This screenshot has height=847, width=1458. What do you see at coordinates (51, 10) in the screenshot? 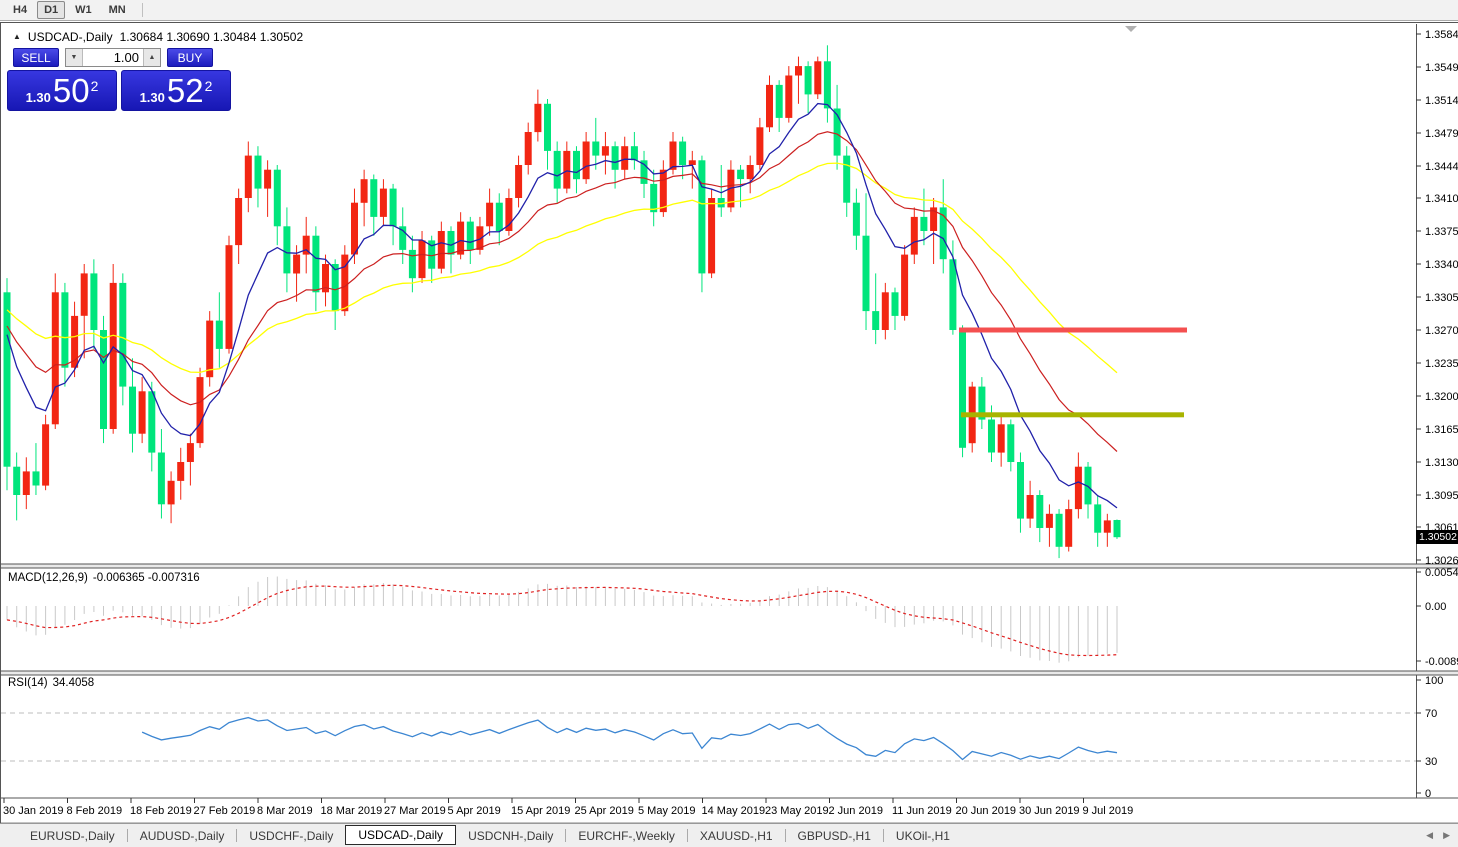
I see `timeframe-button-d1: D1` at bounding box center [51, 10].